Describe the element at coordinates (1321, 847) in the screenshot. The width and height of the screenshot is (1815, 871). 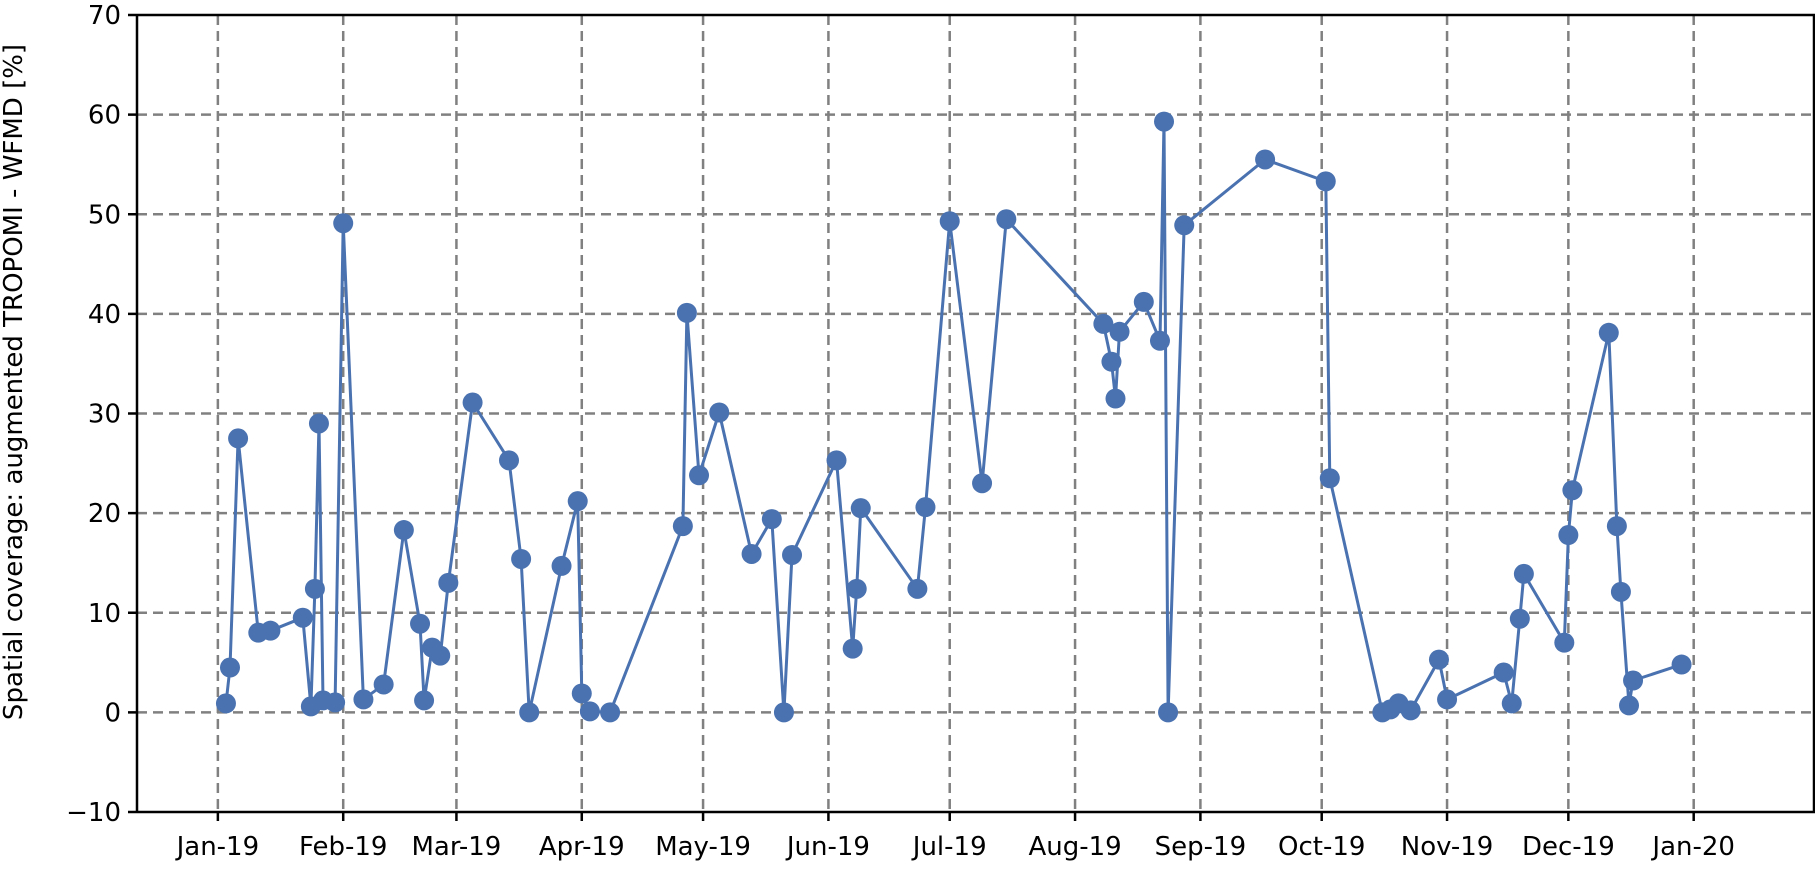
I see `x-tick-label: Oct-19` at that location.